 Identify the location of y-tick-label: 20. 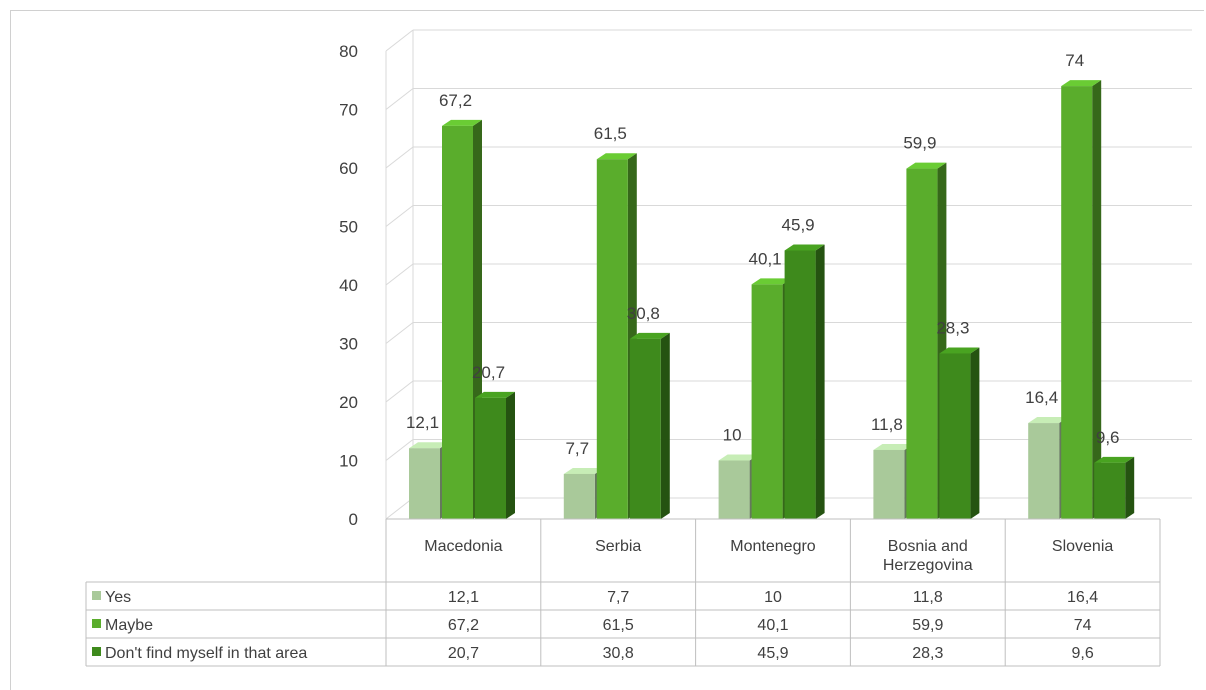
(348, 402).